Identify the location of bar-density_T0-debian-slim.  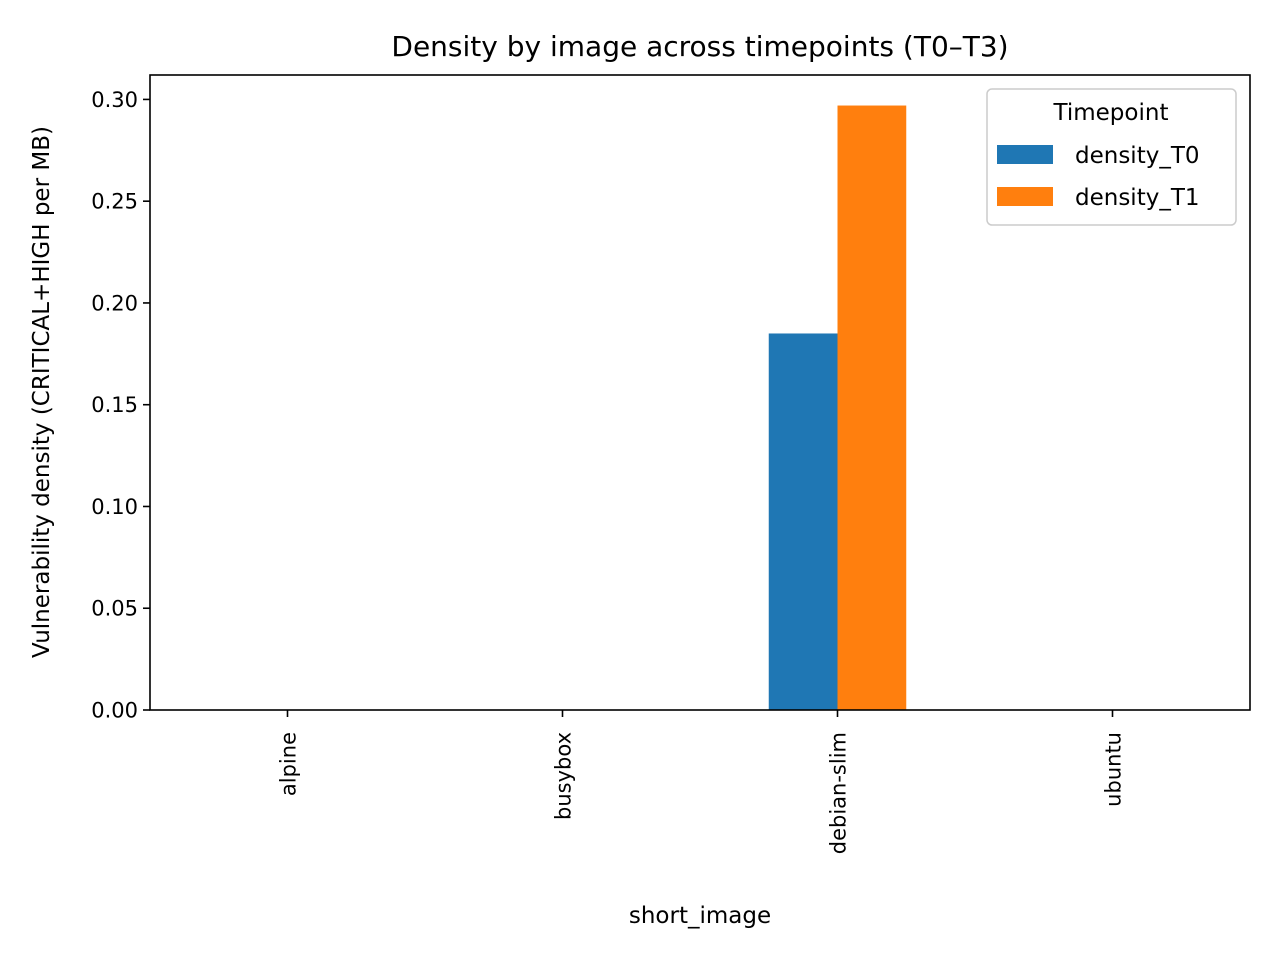
(803, 521).